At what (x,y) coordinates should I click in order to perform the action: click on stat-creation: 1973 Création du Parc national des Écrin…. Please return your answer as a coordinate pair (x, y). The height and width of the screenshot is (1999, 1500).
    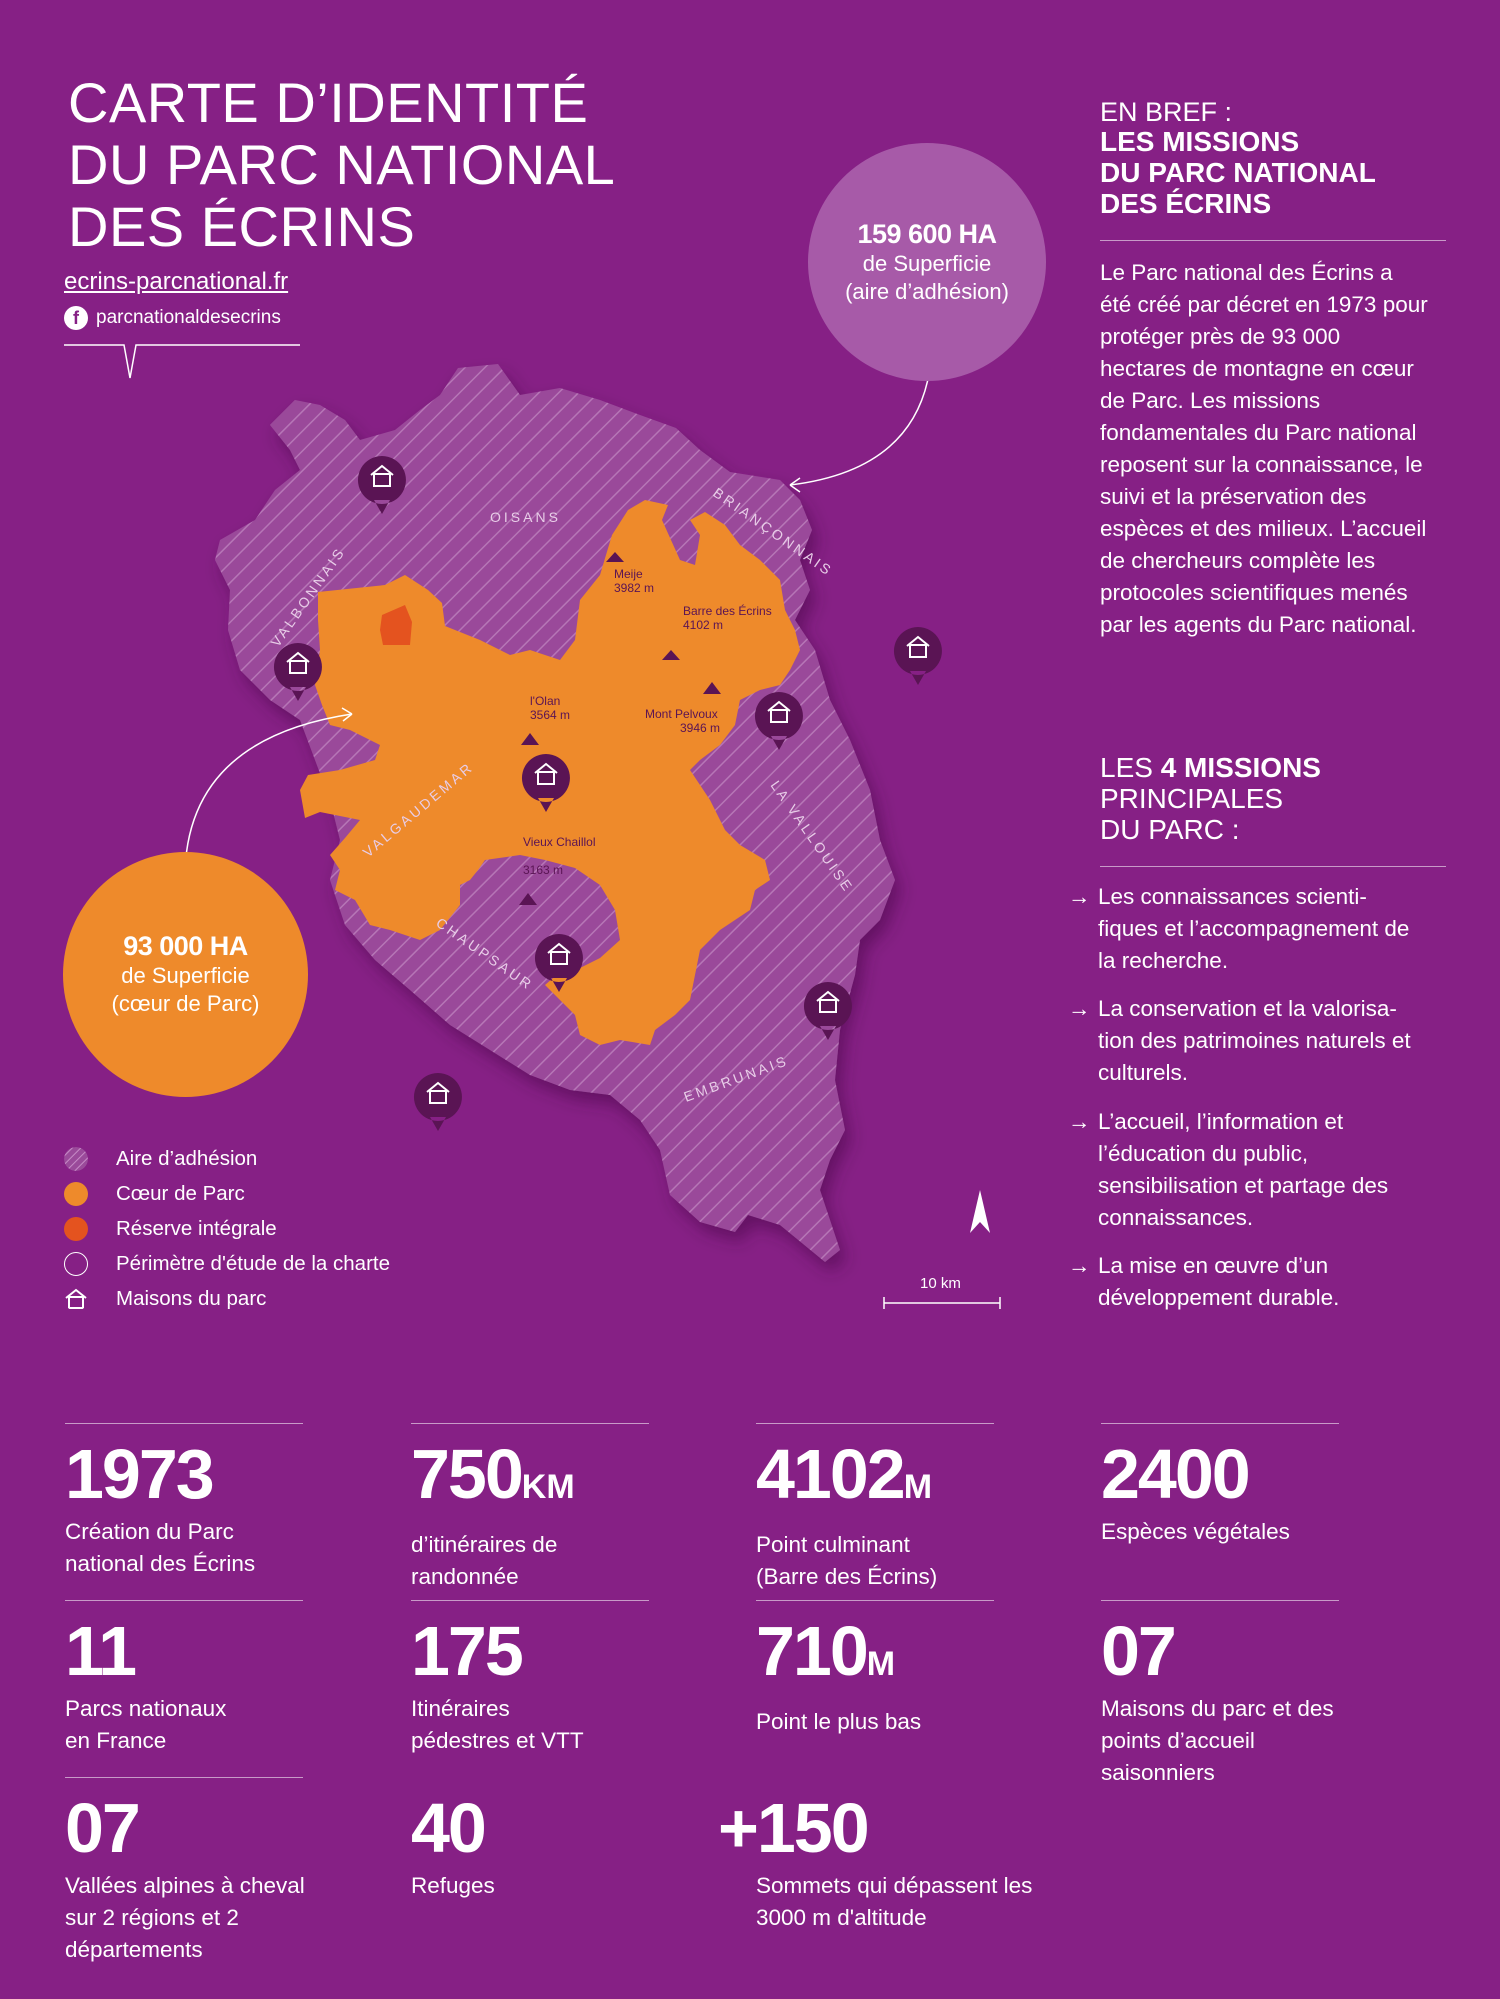
    Looking at the image, I should click on (185, 1501).